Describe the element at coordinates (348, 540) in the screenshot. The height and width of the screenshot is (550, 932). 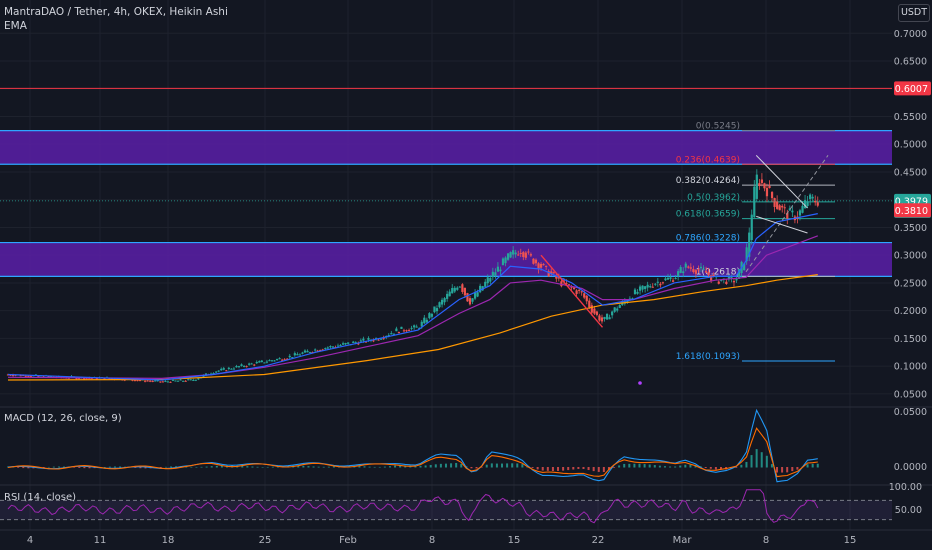
I see `x-tick-label: Feb` at that location.